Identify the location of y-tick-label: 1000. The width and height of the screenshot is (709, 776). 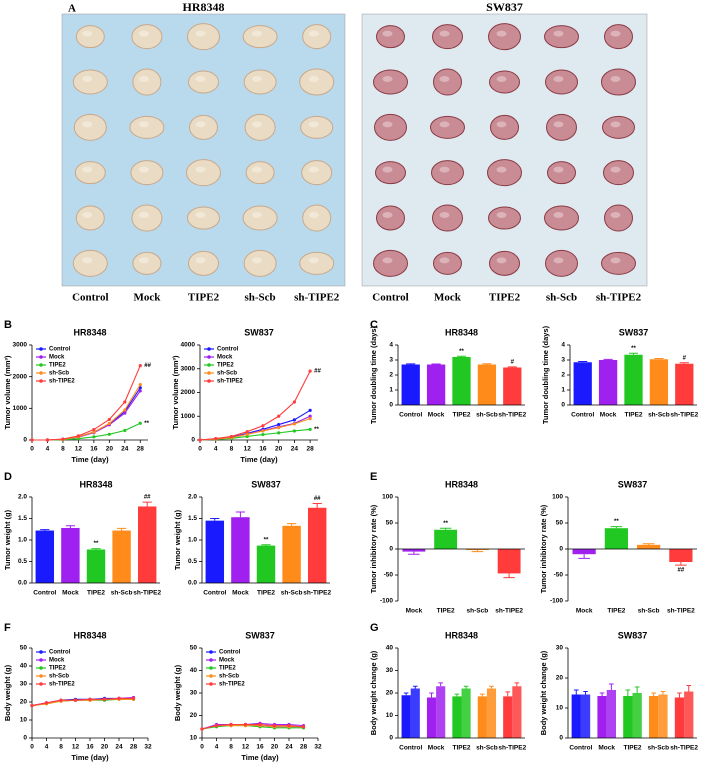
(188, 416).